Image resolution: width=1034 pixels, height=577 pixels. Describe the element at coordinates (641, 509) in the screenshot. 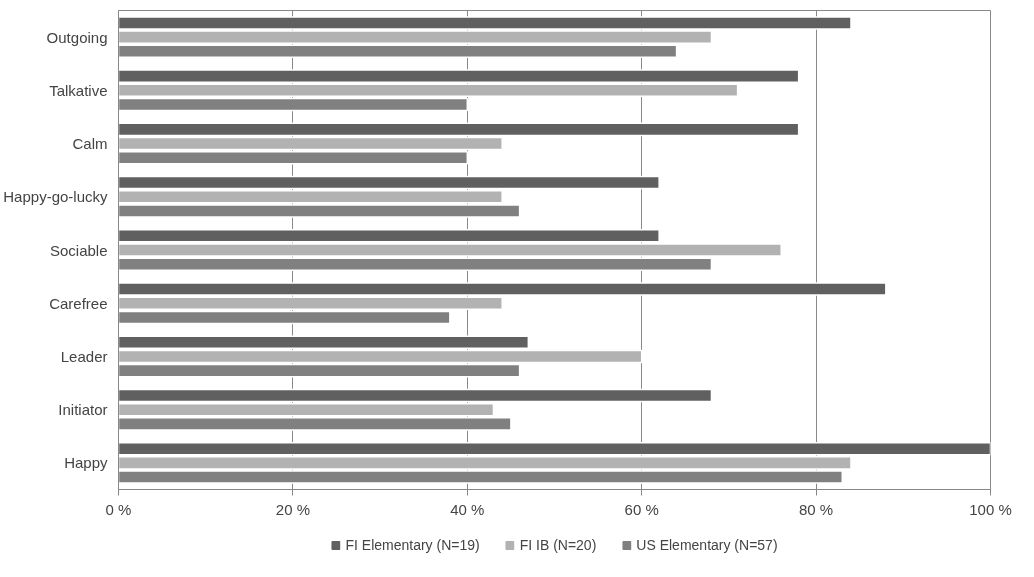

I see `x-tick-label: 60 %` at that location.